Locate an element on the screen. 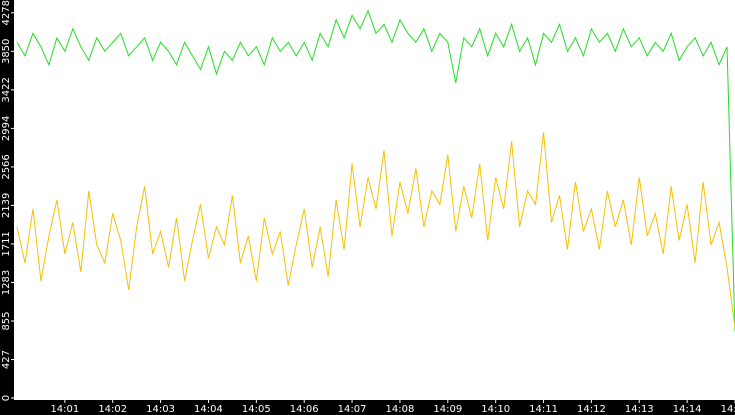 The width and height of the screenshot is (735, 415). y-tick-label: 3850 is located at coordinates (6, 51).